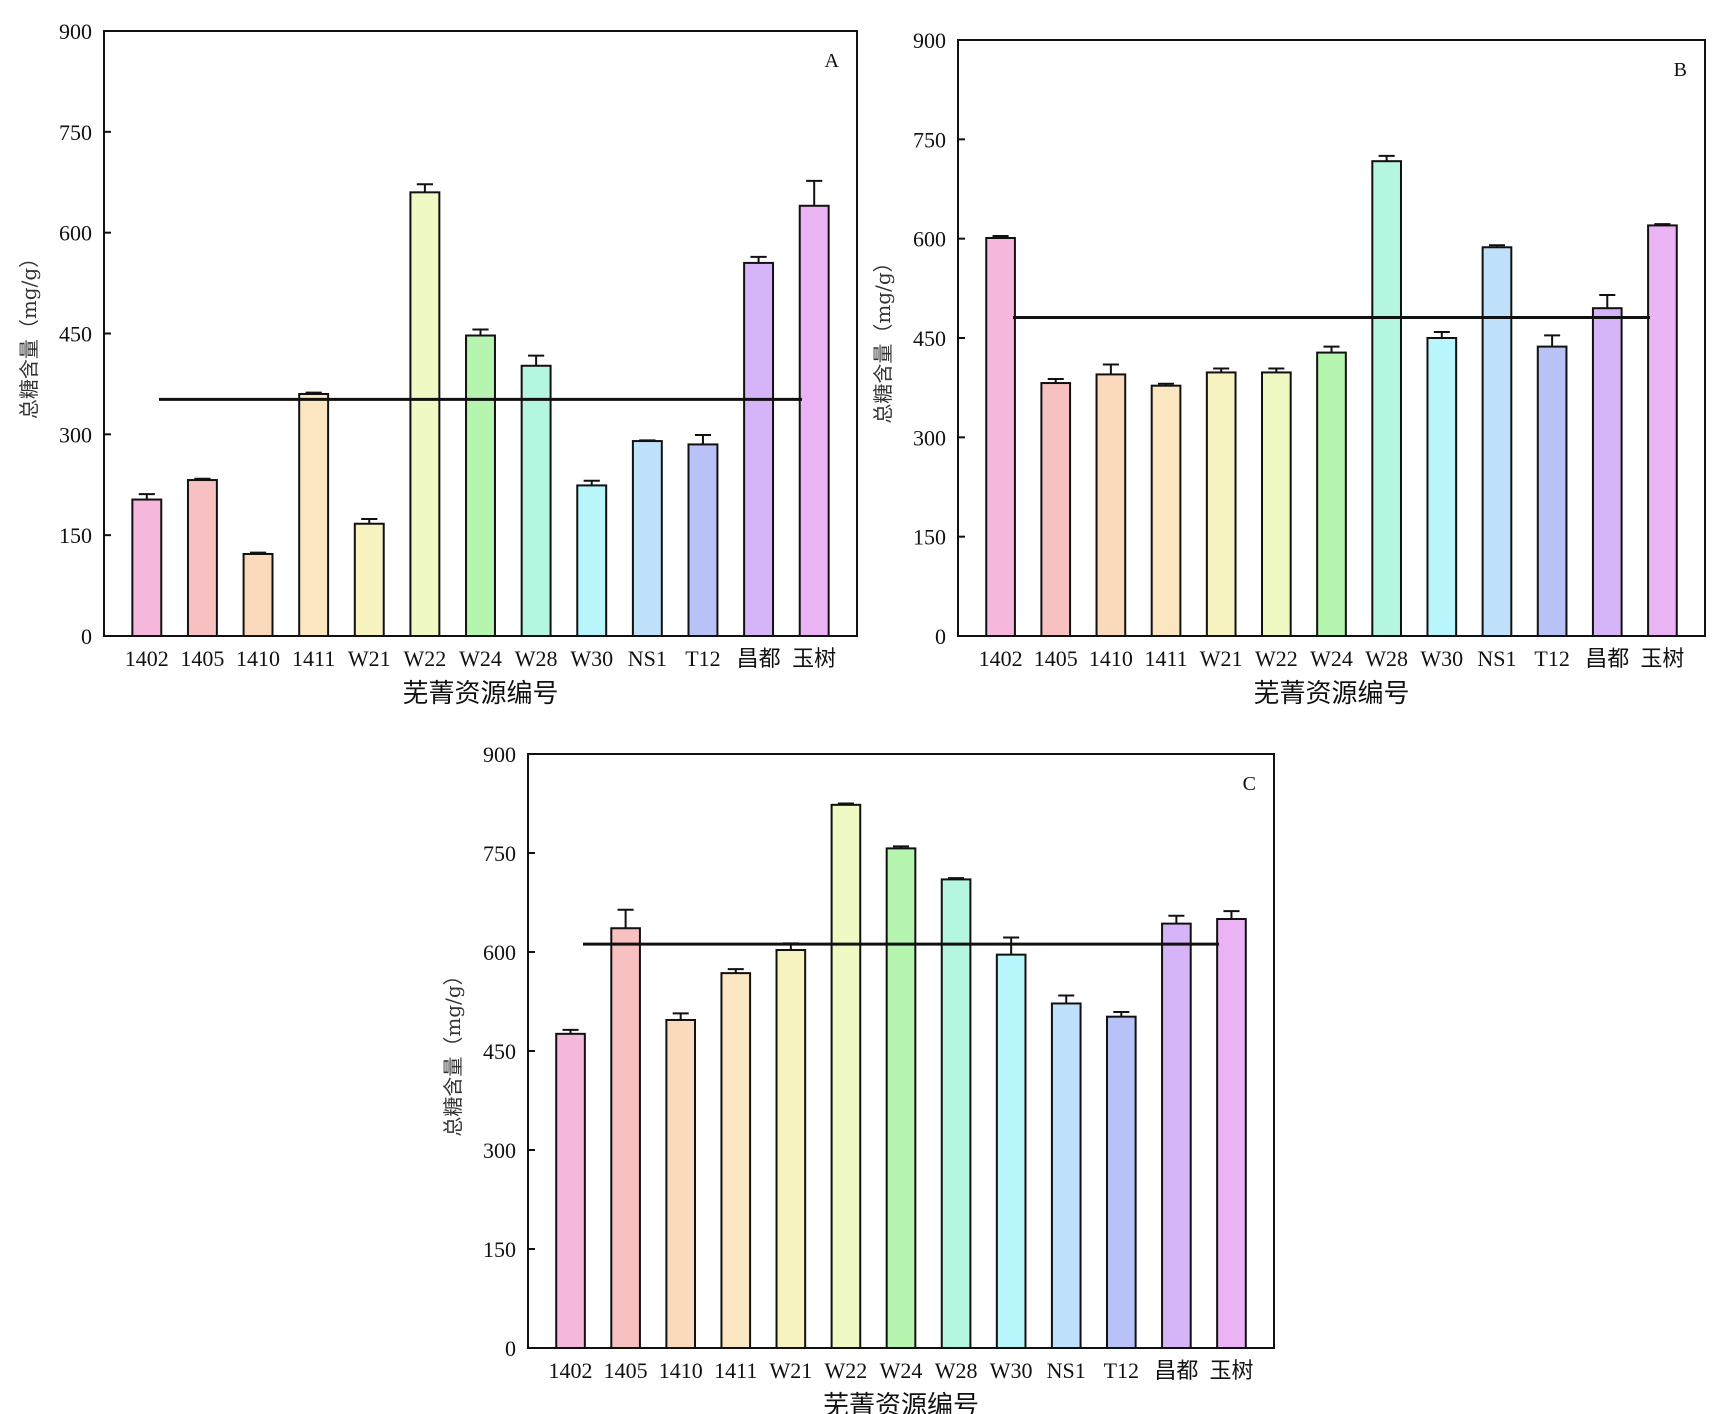 This screenshot has height=1414, width=1713. Describe the element at coordinates (75, 31) in the screenshot. I see `y-tick-label: 900` at that location.